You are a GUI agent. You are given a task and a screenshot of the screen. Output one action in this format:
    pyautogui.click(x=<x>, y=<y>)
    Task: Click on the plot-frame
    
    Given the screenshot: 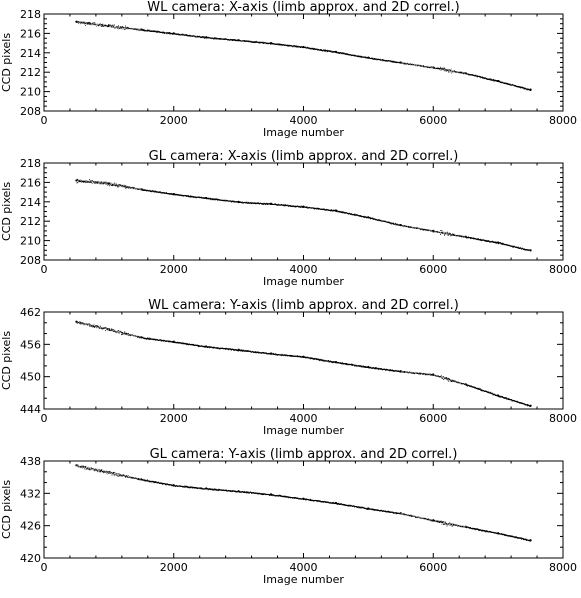 What is the action you would take?
    pyautogui.click(x=303, y=62)
    